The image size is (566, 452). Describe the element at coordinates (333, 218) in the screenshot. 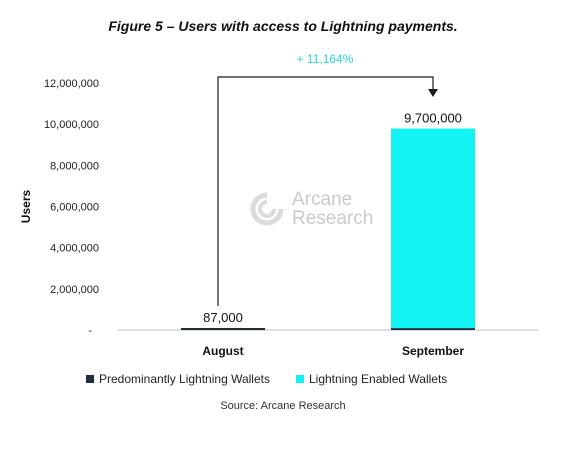

I see `watermark-line2: Research` at that location.